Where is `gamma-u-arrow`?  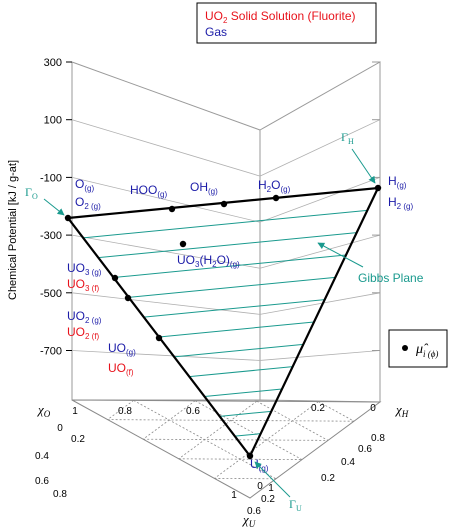
gamma-u-arrow is located at coordinates (272, 479).